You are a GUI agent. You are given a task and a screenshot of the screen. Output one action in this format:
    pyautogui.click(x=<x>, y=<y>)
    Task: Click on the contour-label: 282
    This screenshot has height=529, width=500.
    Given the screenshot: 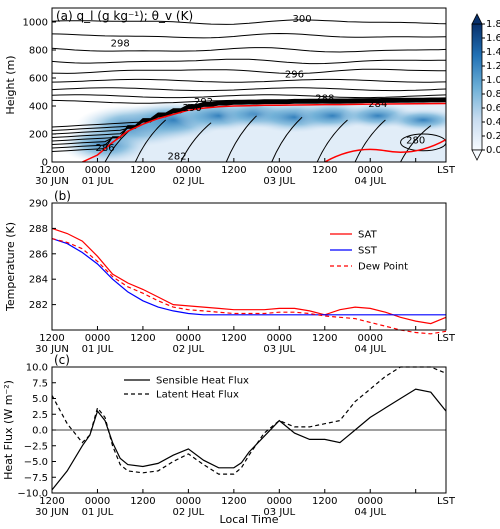 What is the action you would take?
    pyautogui.click(x=176, y=156)
    